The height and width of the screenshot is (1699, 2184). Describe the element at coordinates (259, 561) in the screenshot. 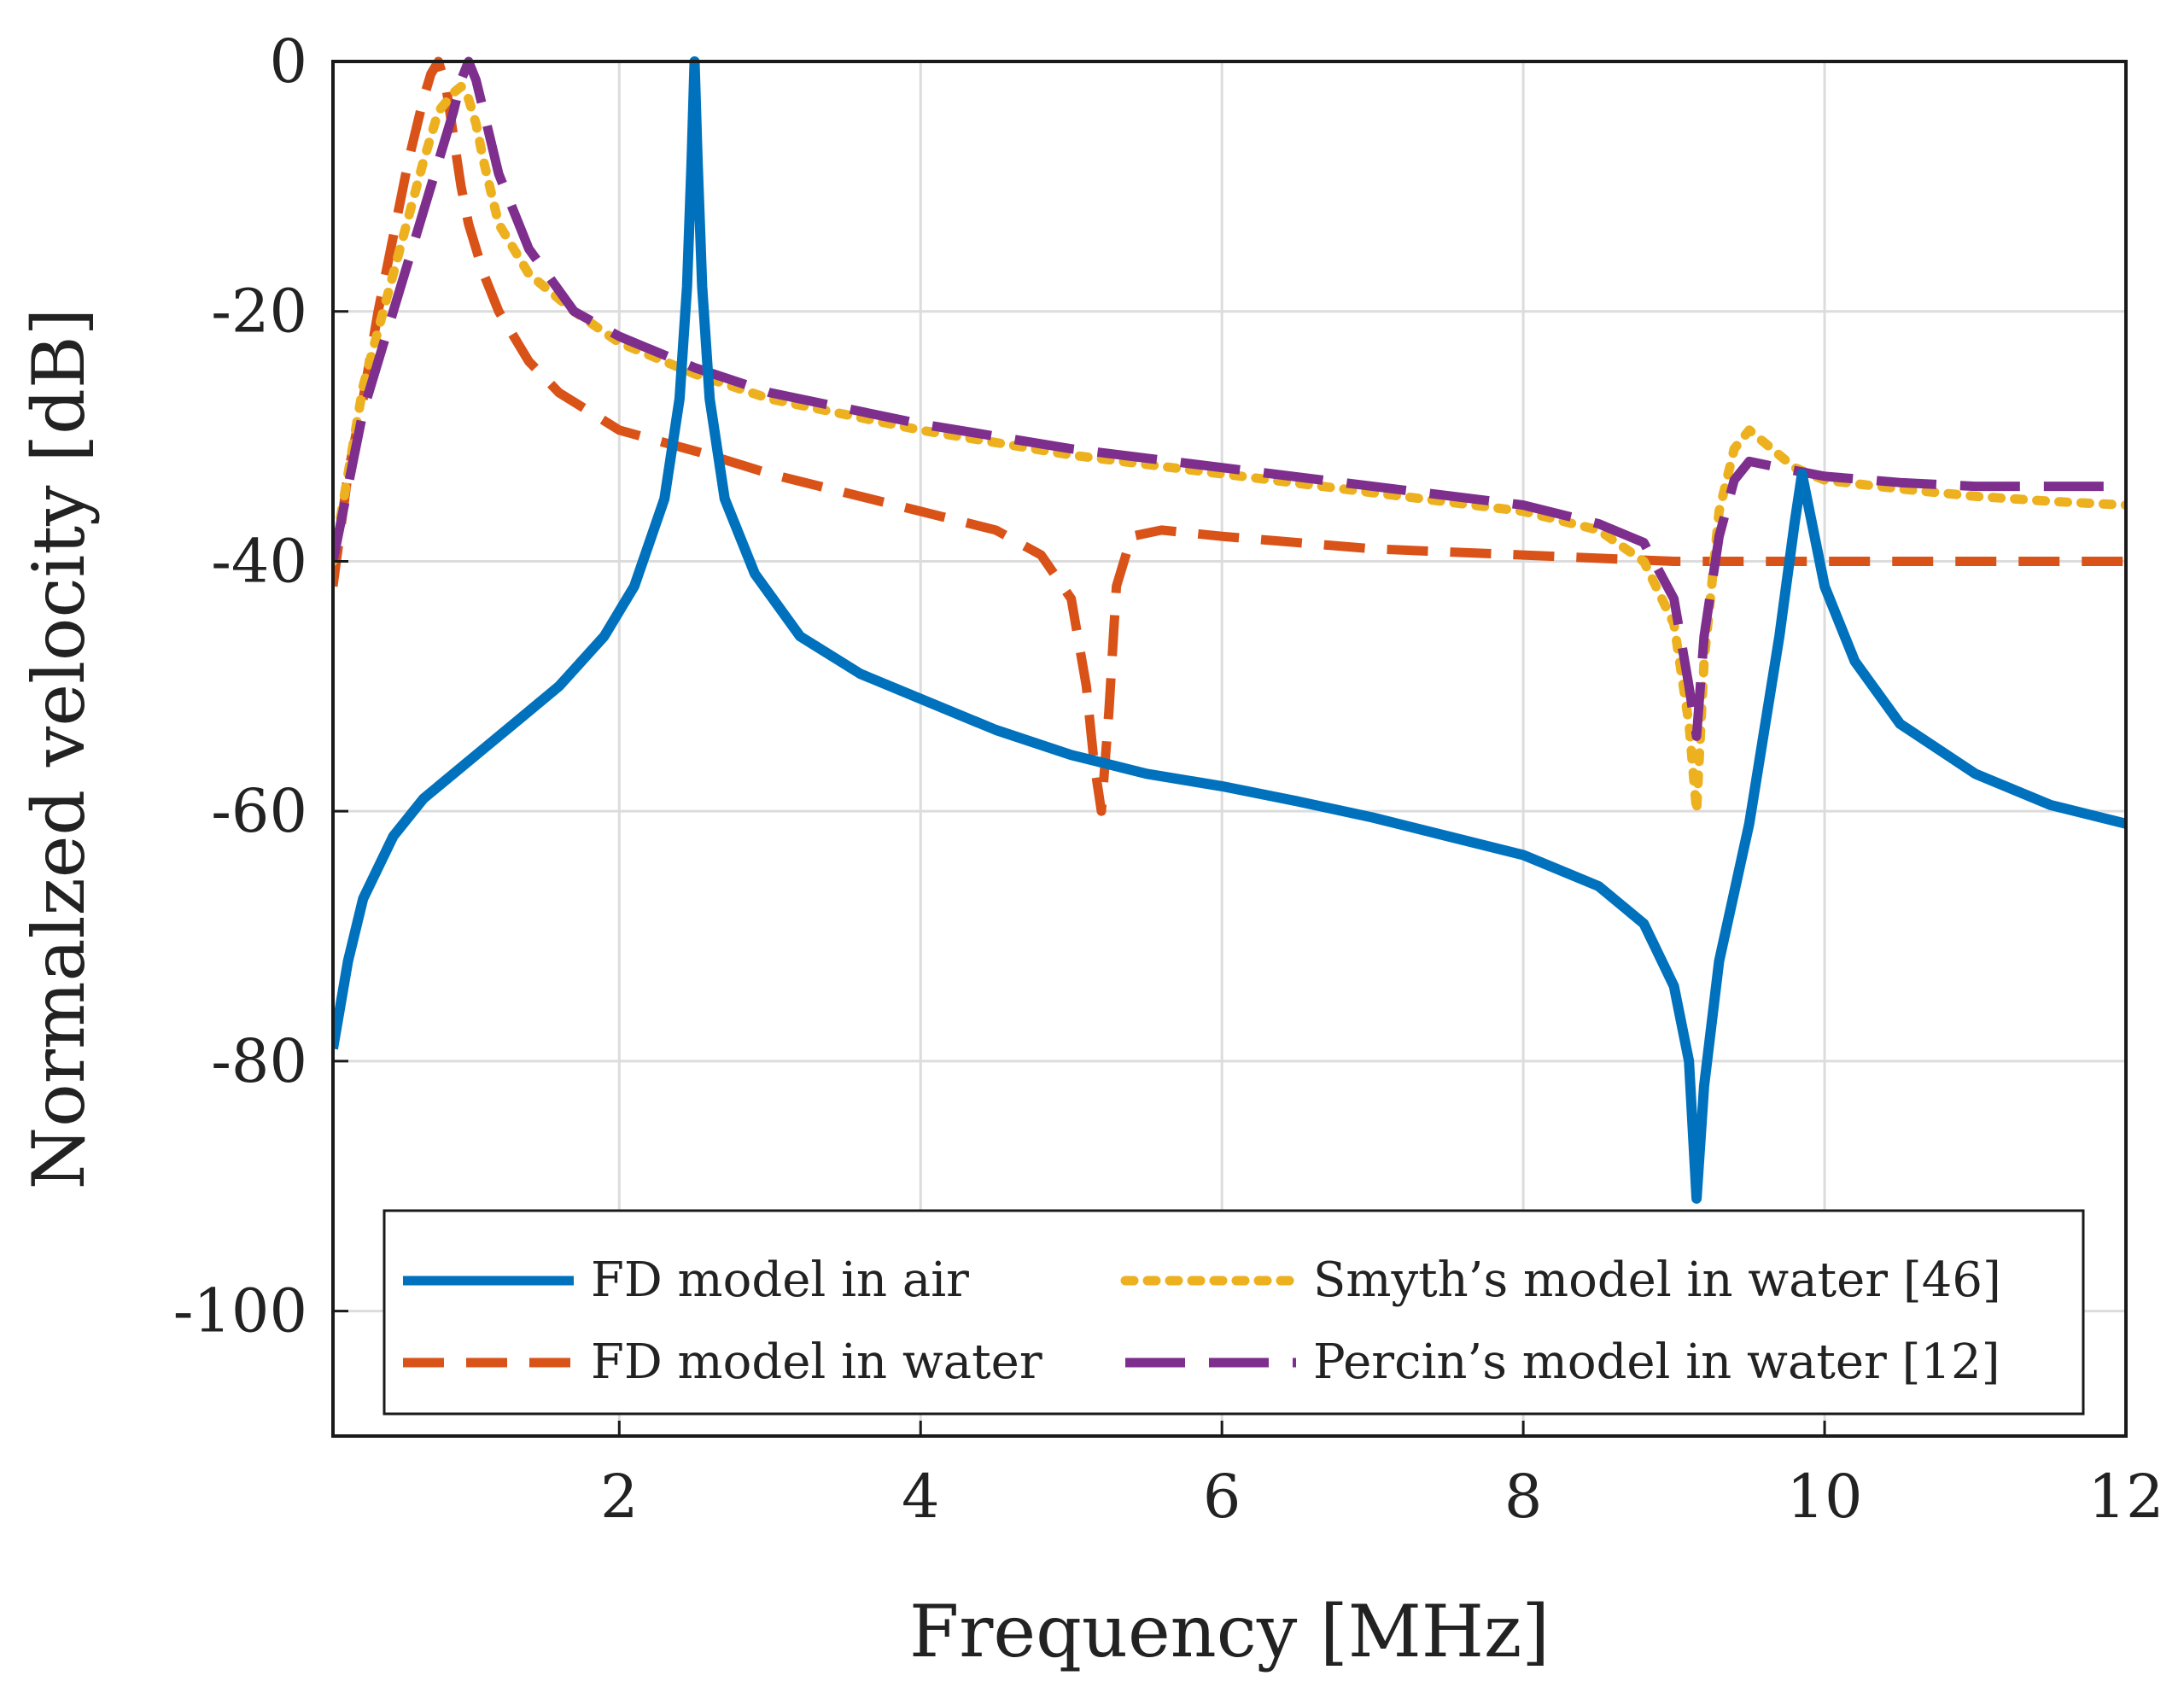

I see `y-tick-label: -40` at that location.